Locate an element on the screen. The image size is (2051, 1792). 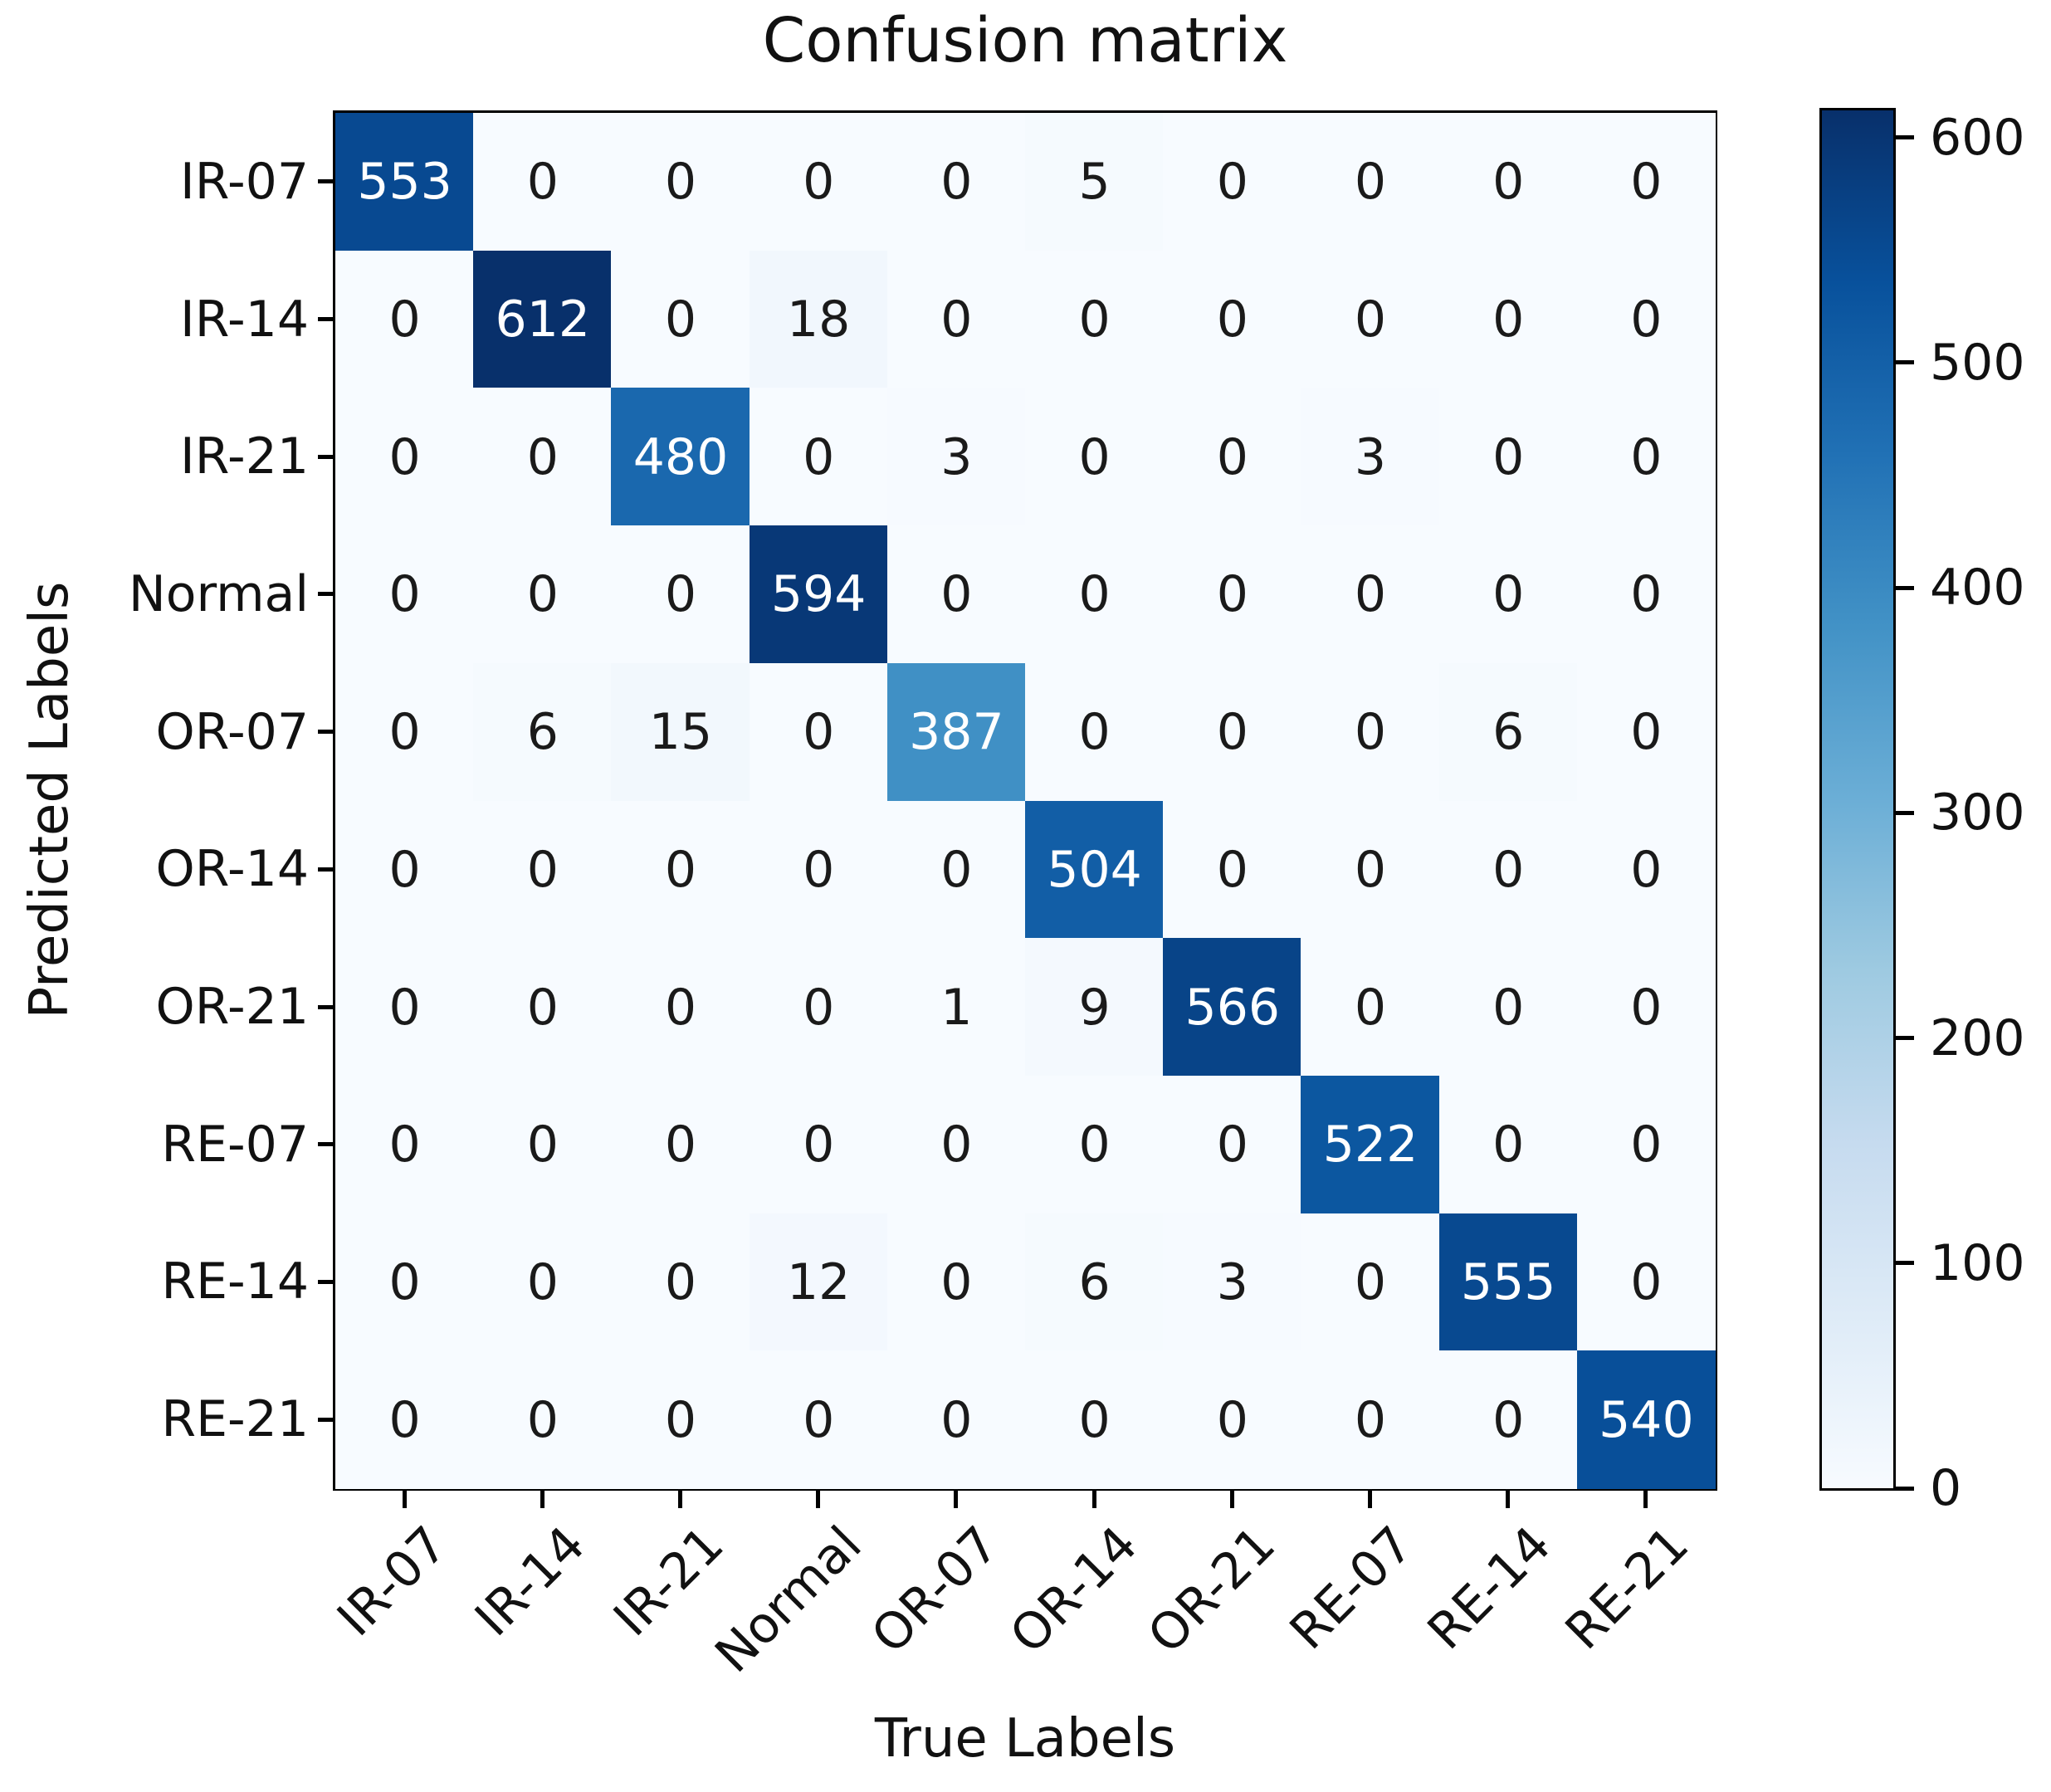
heatmap-cell: 522 is located at coordinates (1370, 1144).